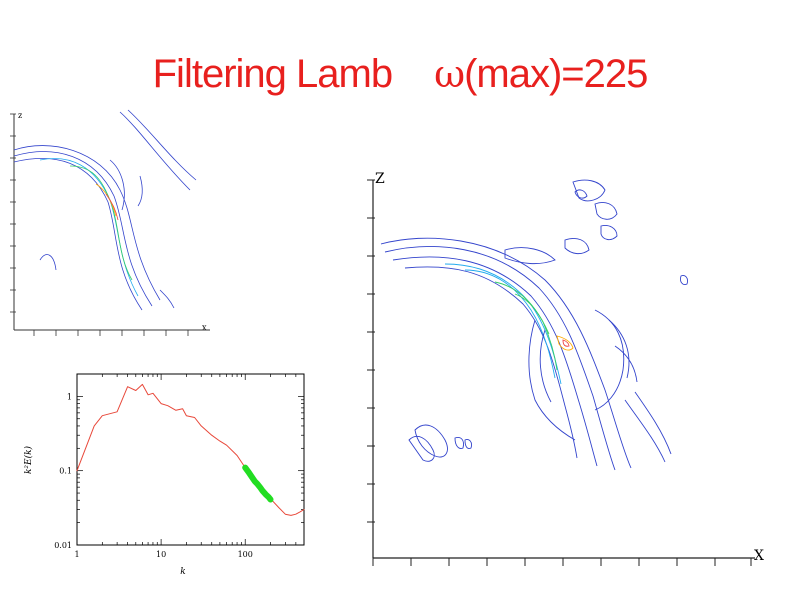 The width and height of the screenshot is (800, 600). Describe the element at coordinates (556, 74) in the screenshot. I see `title-rest: (max)=225` at that location.